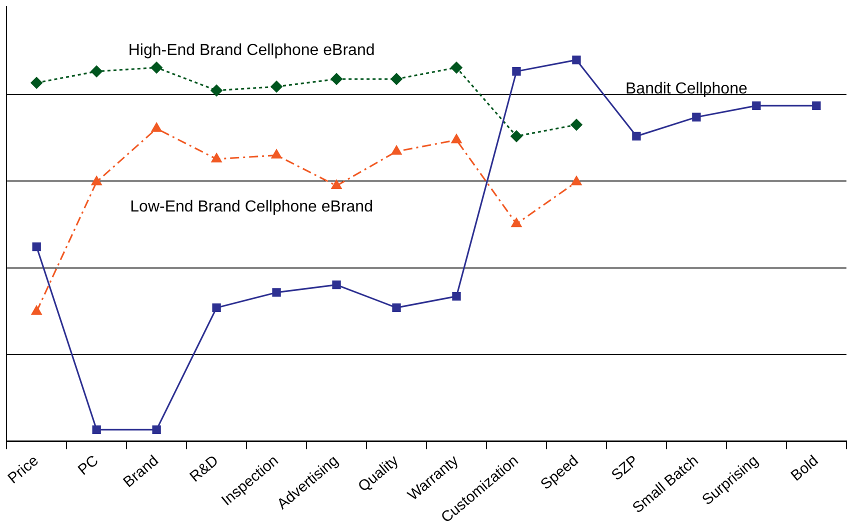 This screenshot has width=853, height=530. What do you see at coordinates (251, 207) in the screenshot?
I see `series-label: Low-End Brand Cellphone eBrand` at bounding box center [251, 207].